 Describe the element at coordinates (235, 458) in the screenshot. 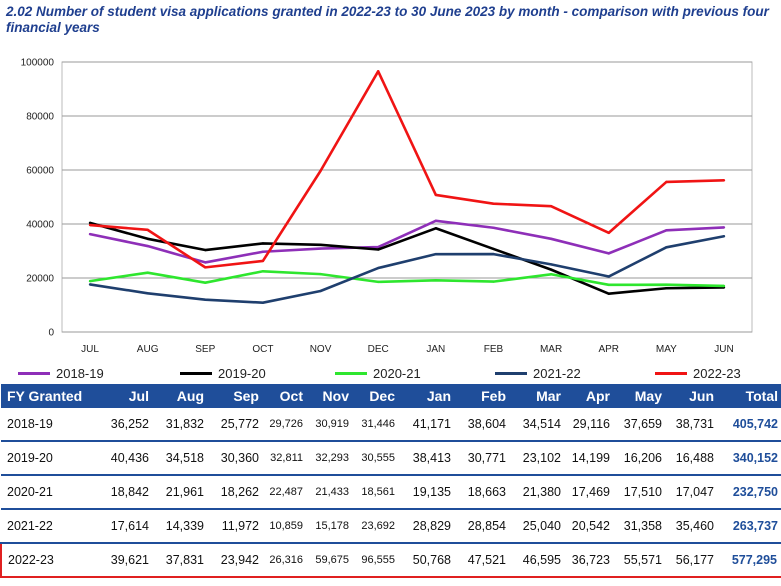

I see `table-cell: 30,360` at that location.